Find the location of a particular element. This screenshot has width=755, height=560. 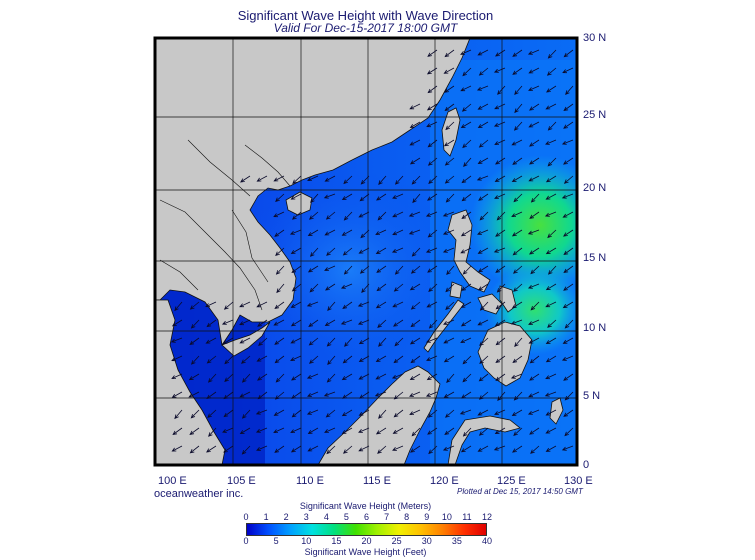

lat-label-0: 0 is located at coordinates (586, 465).